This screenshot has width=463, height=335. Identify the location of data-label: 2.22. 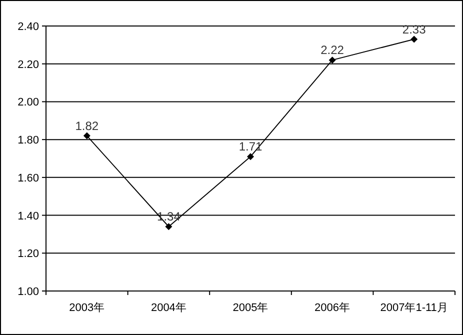
(332, 50).